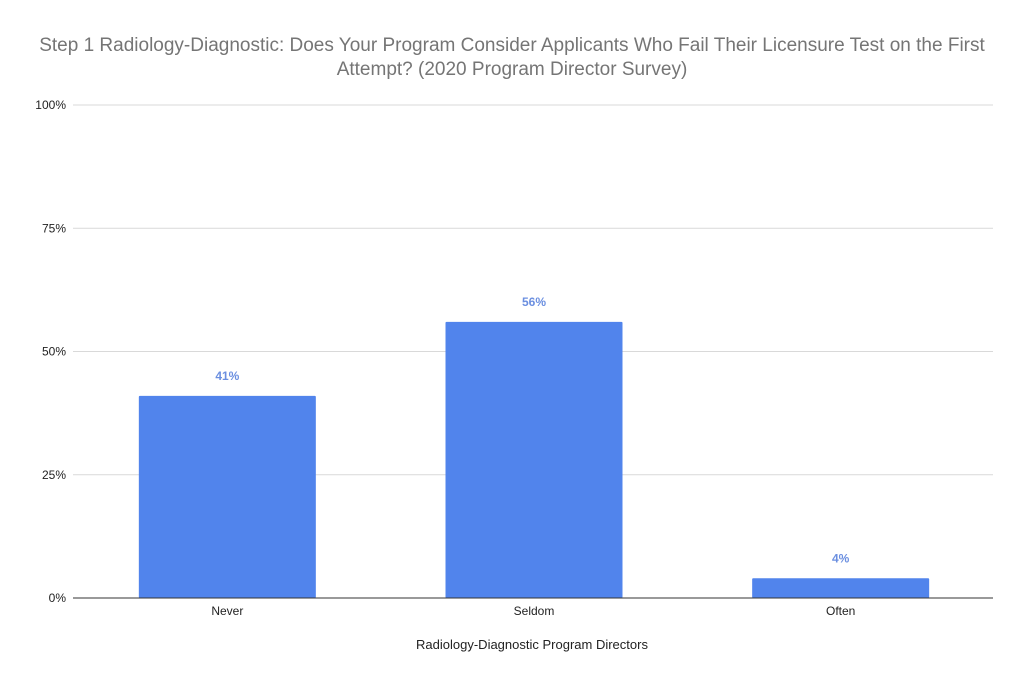 Image resolution: width=1024 pixels, height=684 pixels. Describe the element at coordinates (534, 302) in the screenshot. I see `data-label: 56%` at that location.